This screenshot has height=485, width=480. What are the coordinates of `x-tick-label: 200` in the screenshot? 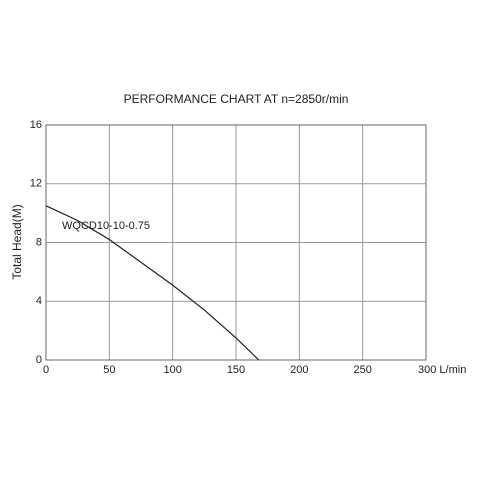 It's located at (299, 370).